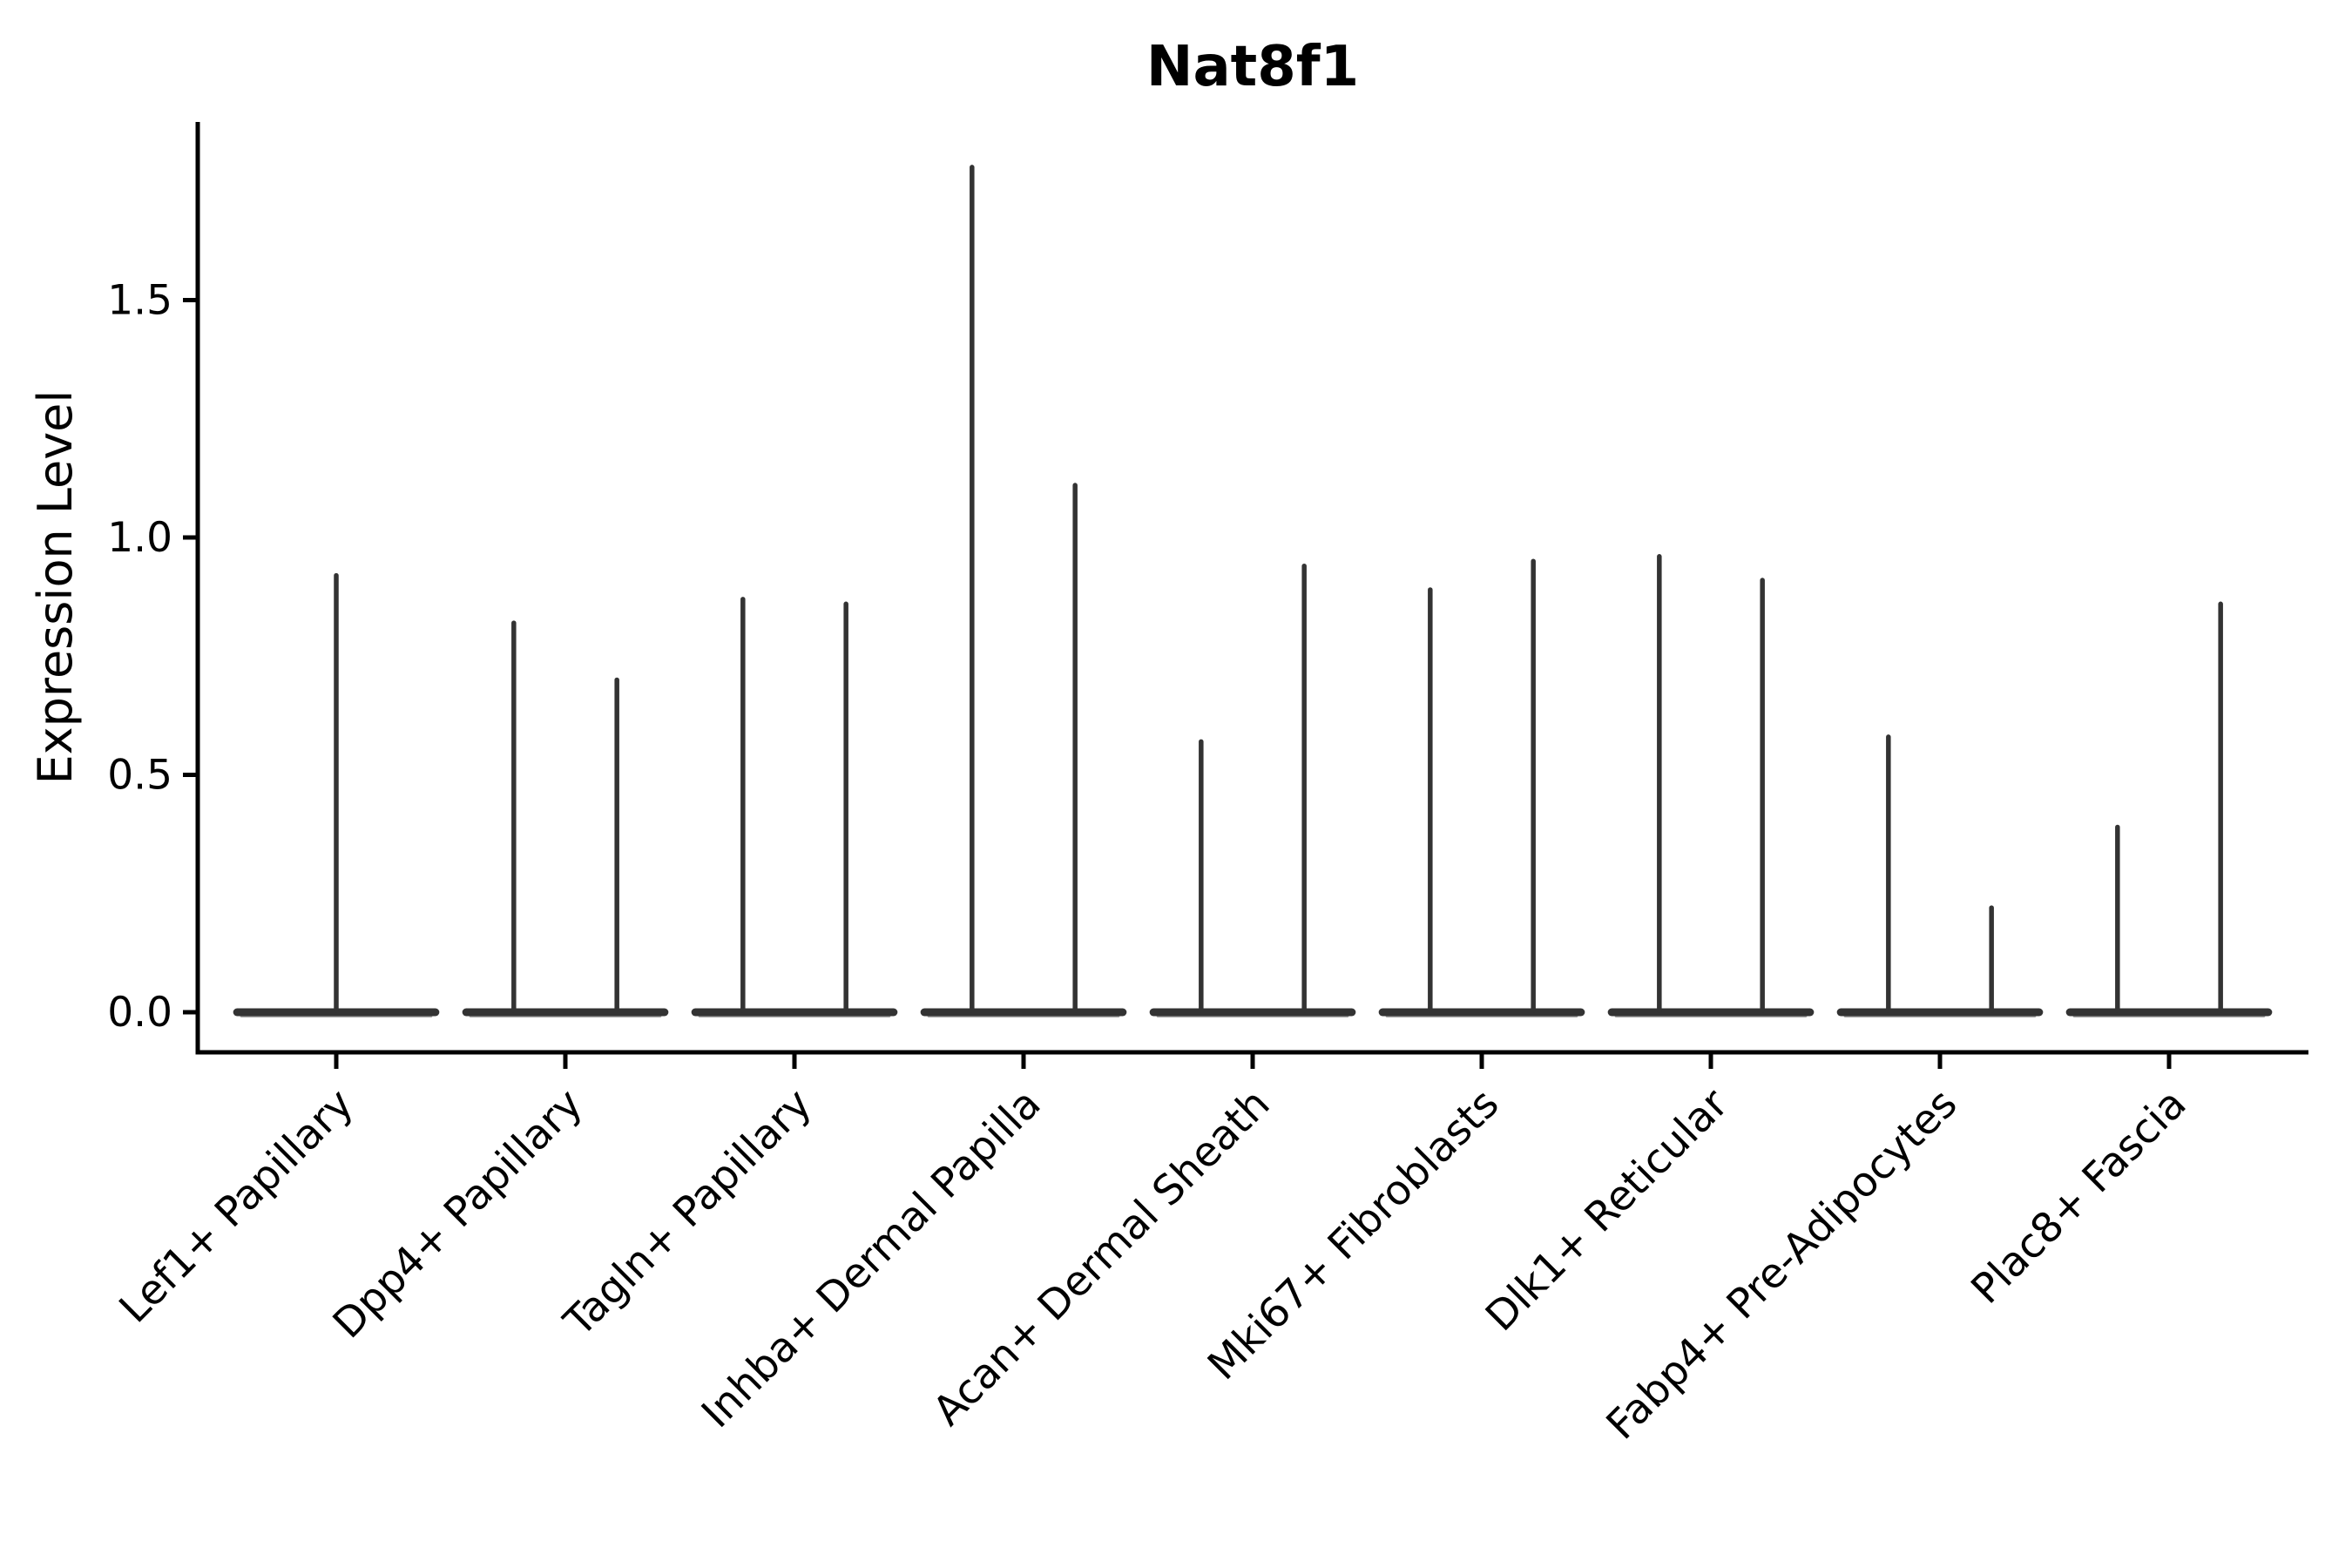  I want to click on y-tick-label: 1.0, so click(139, 538).